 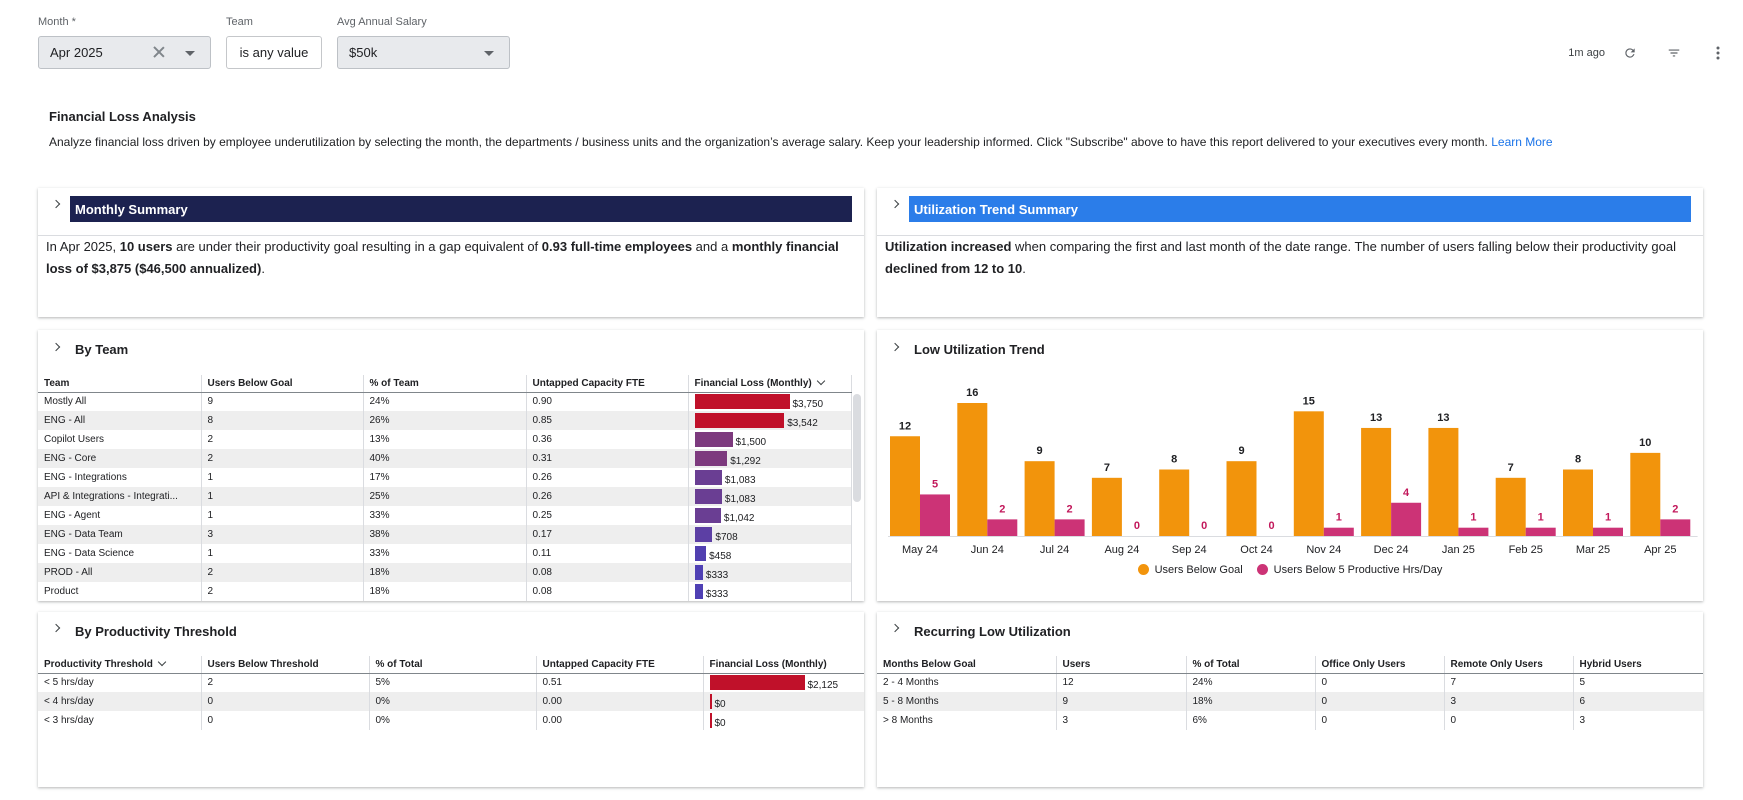 What do you see at coordinates (445, 534) in the screenshot?
I see `table-row: ENG - Data Team 3 38% 0.17 $708` at bounding box center [445, 534].